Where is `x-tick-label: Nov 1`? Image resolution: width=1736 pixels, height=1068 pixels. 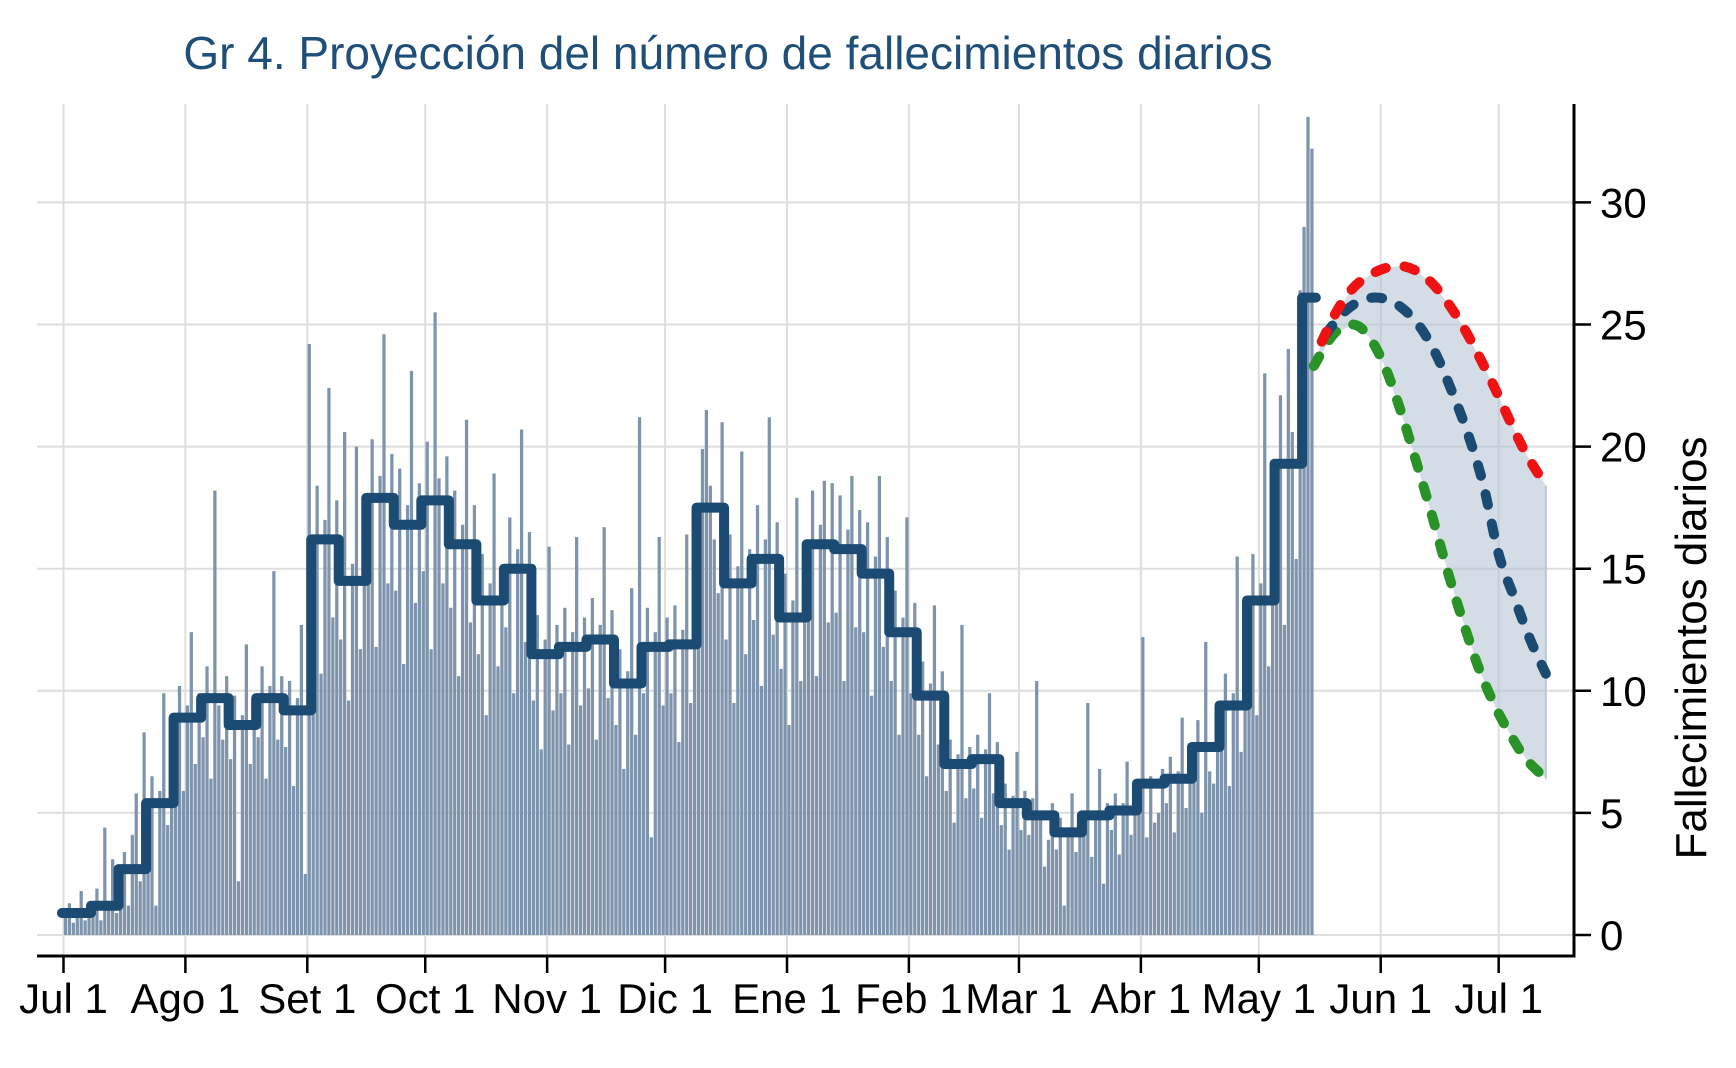
x-tick-label: Nov 1 is located at coordinates (547, 998).